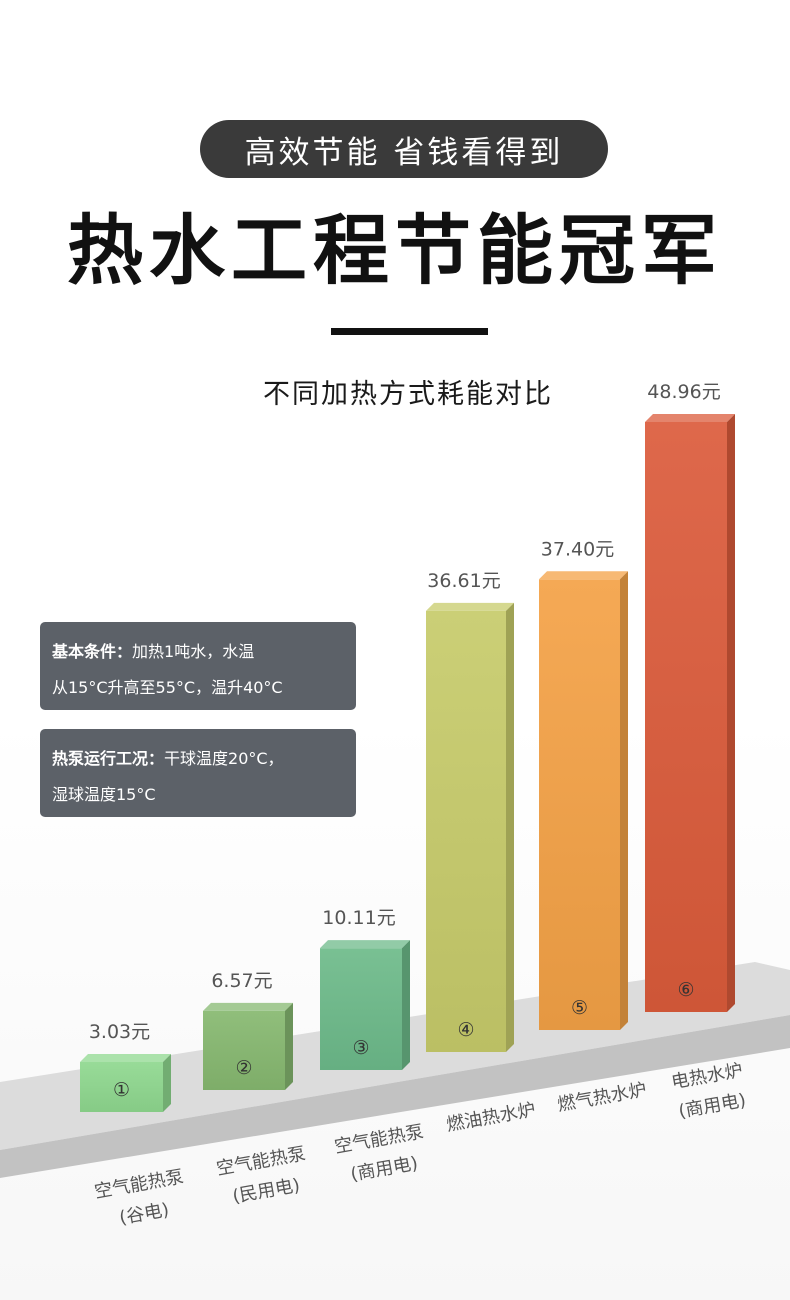  Describe the element at coordinates (579, 804) in the screenshot. I see `bar-5-front` at that location.